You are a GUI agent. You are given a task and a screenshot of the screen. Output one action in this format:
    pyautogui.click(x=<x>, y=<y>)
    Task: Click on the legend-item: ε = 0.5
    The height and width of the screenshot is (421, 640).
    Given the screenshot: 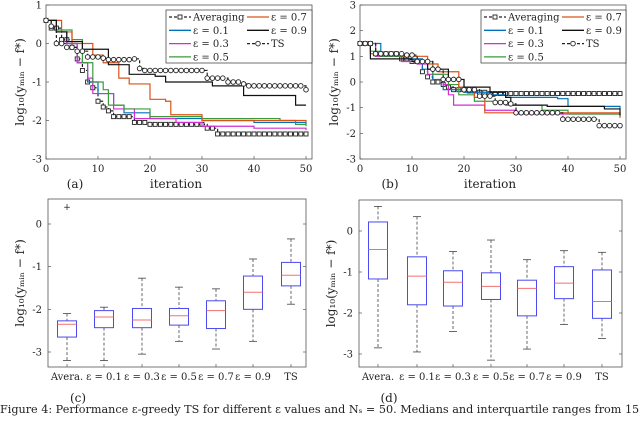 What is the action you would take?
    pyautogui.click(x=514, y=57)
    